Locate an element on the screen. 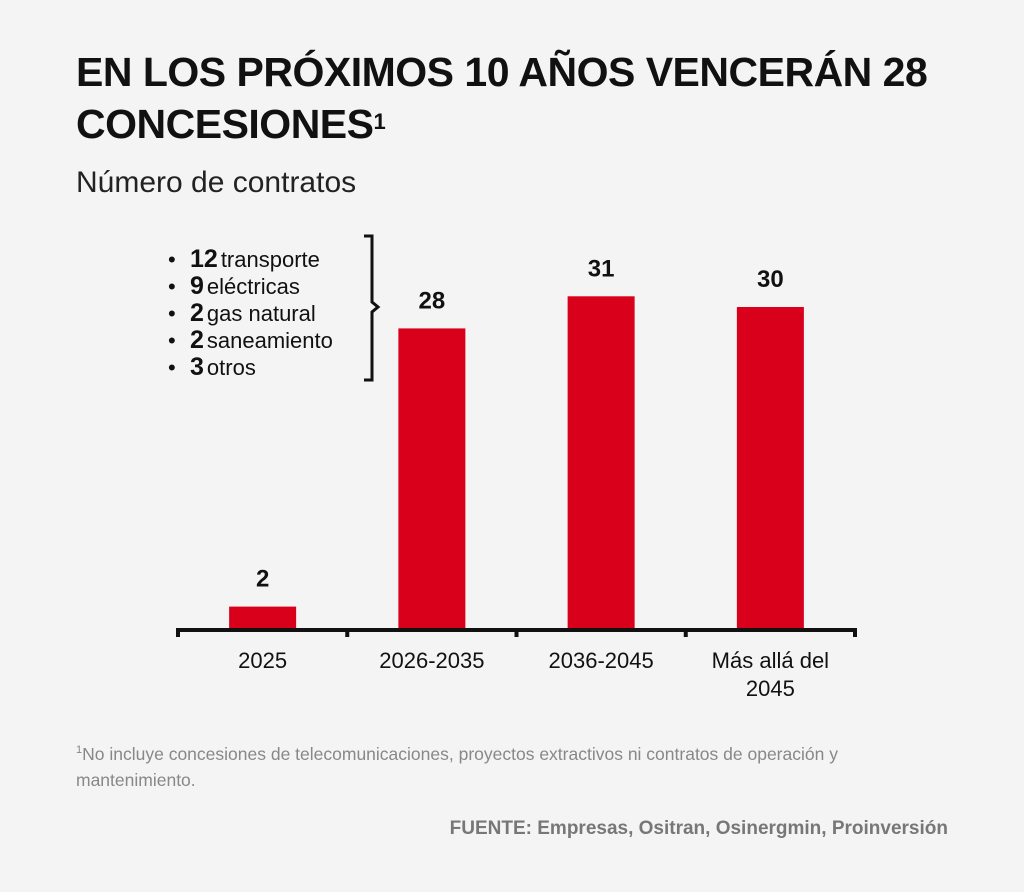 The height and width of the screenshot is (892, 1024). breakdown-label: gas natural is located at coordinates (261, 313).